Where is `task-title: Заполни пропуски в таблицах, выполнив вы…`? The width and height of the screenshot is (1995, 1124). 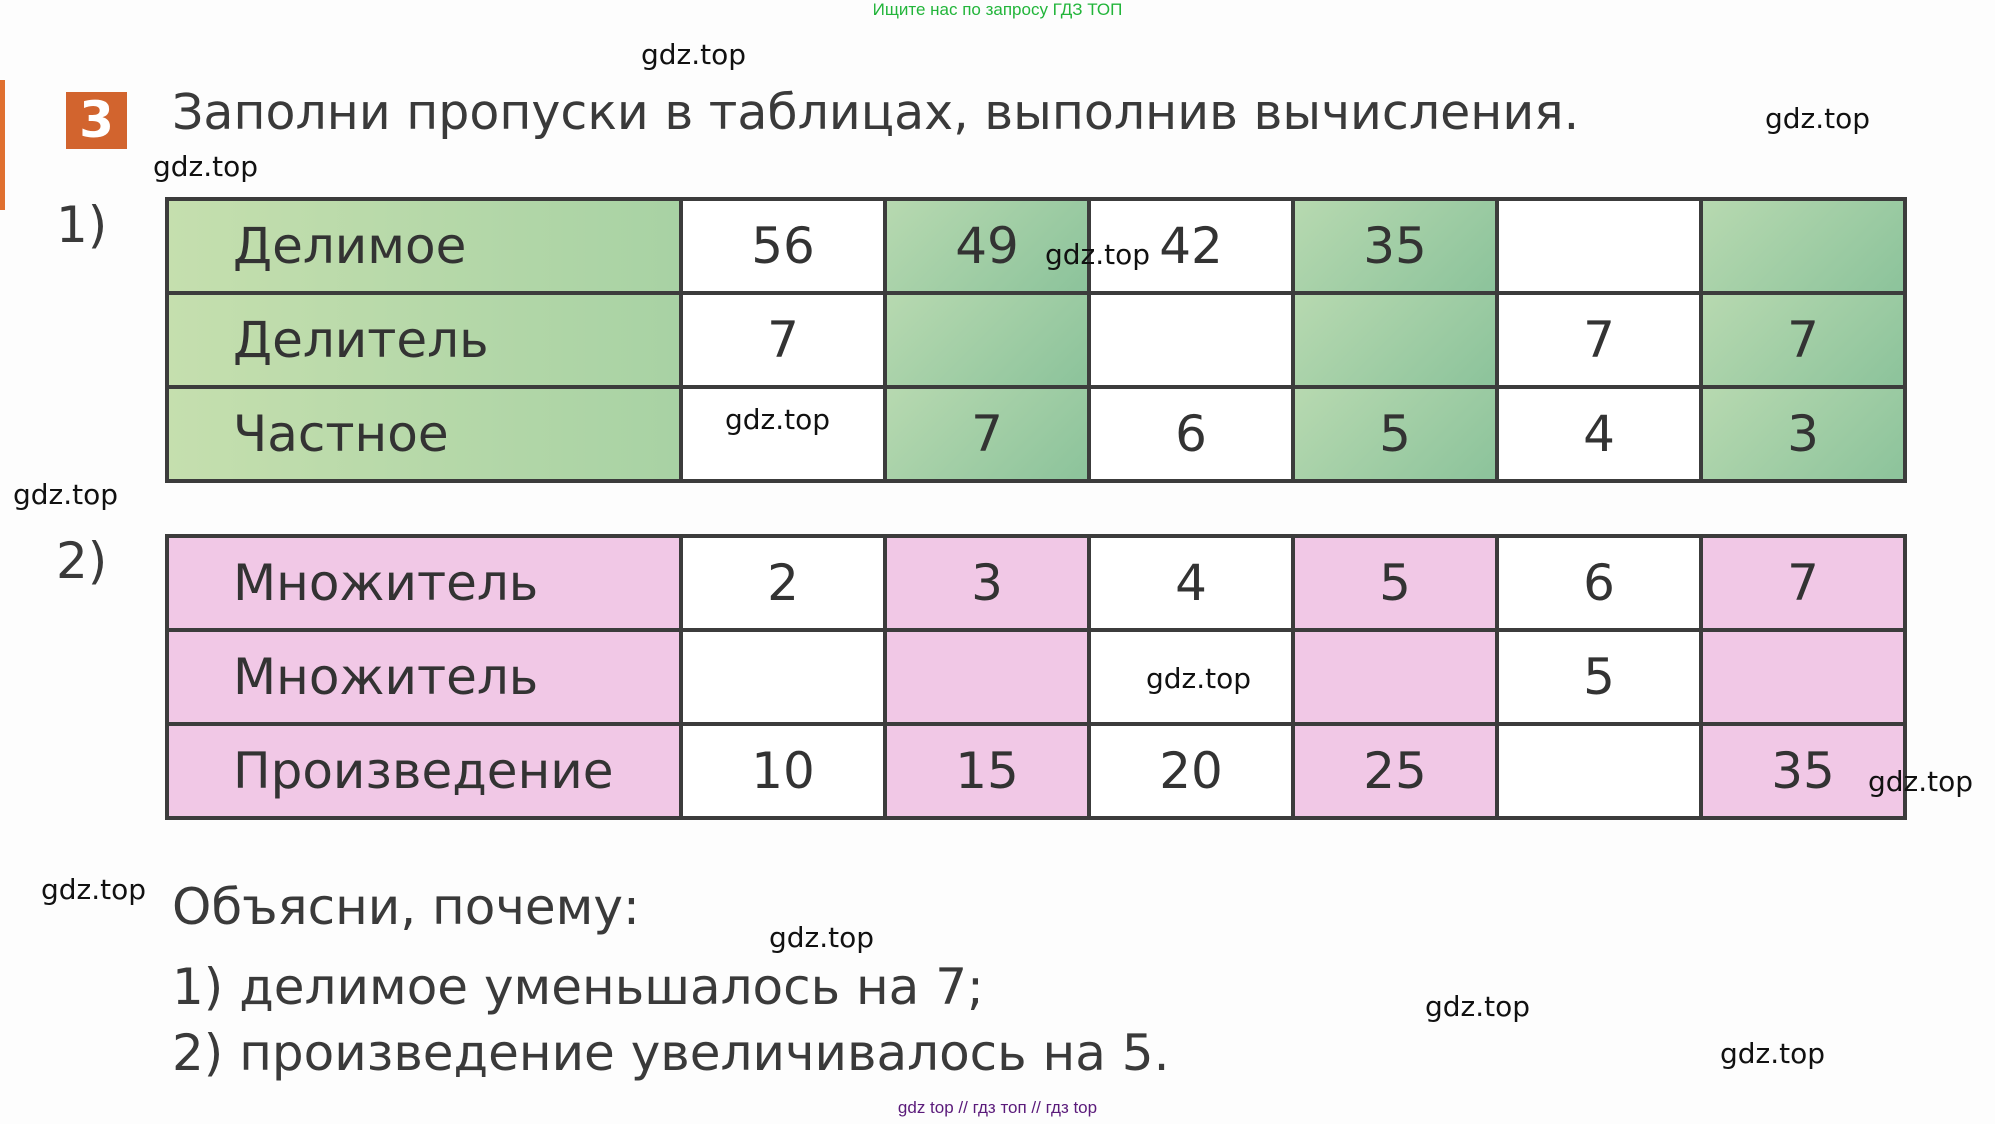 task-title: Заполни пропуски в таблицах, выполнив вы… is located at coordinates (876, 112).